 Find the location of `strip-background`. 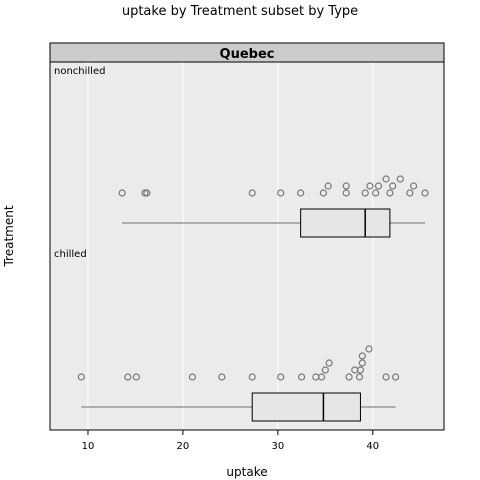

strip-background is located at coordinates (247, 52).